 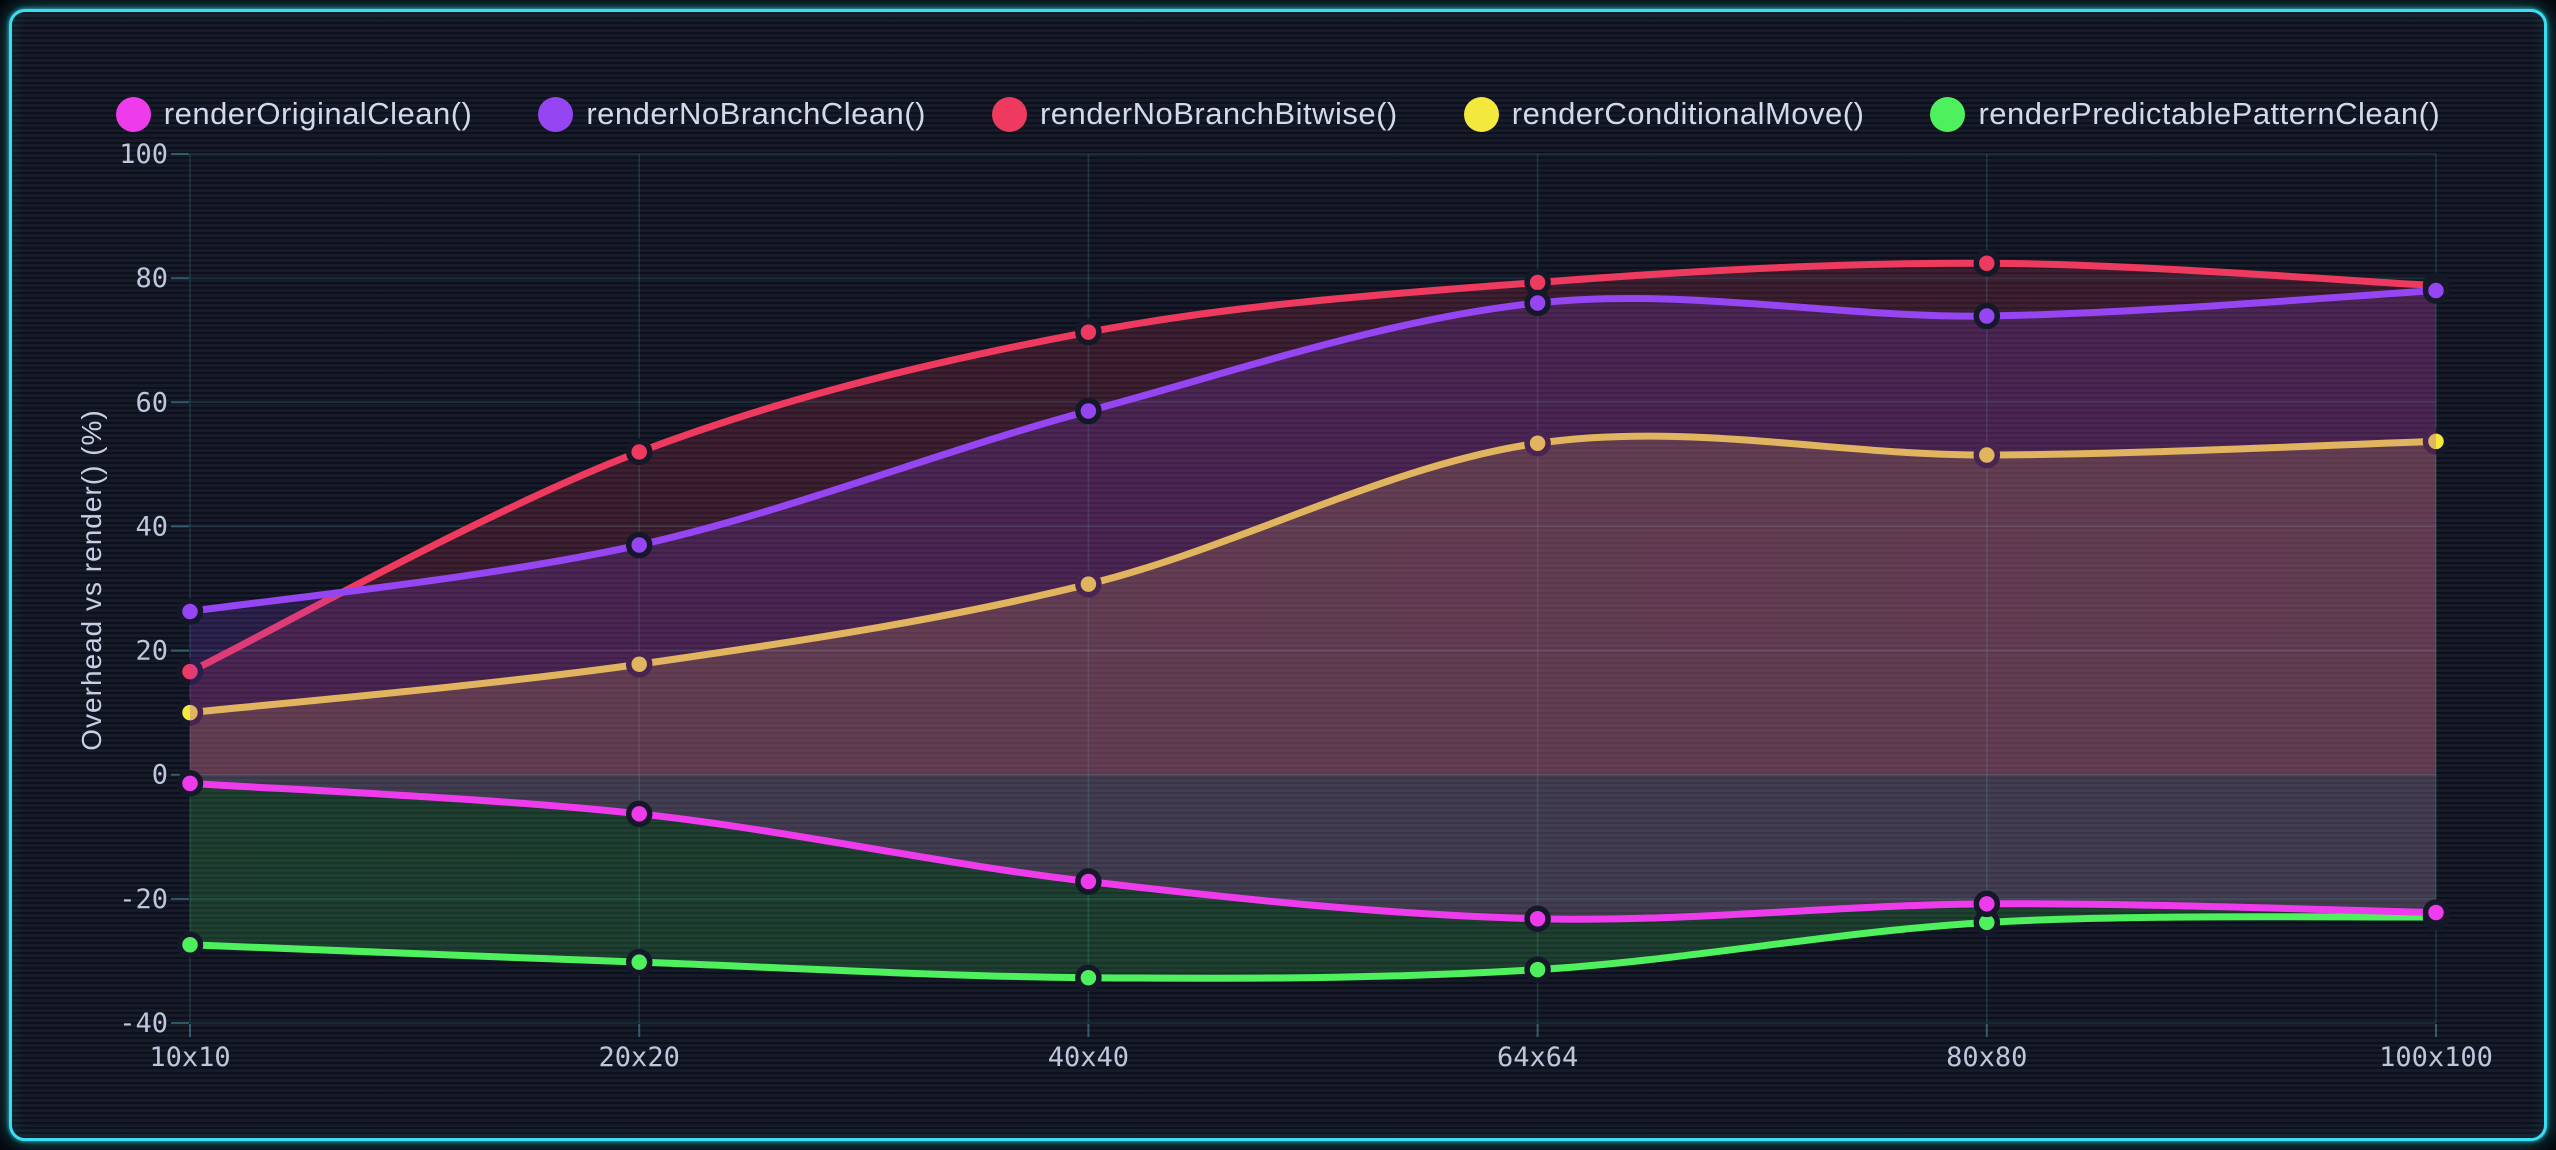 What do you see at coordinates (1986, 1057) in the screenshot?
I see `x-tick-label: 80x80` at bounding box center [1986, 1057].